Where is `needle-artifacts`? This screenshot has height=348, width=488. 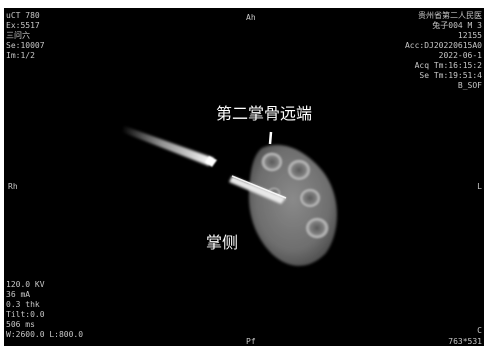
needle-artifacts is located at coordinates (204, 165).